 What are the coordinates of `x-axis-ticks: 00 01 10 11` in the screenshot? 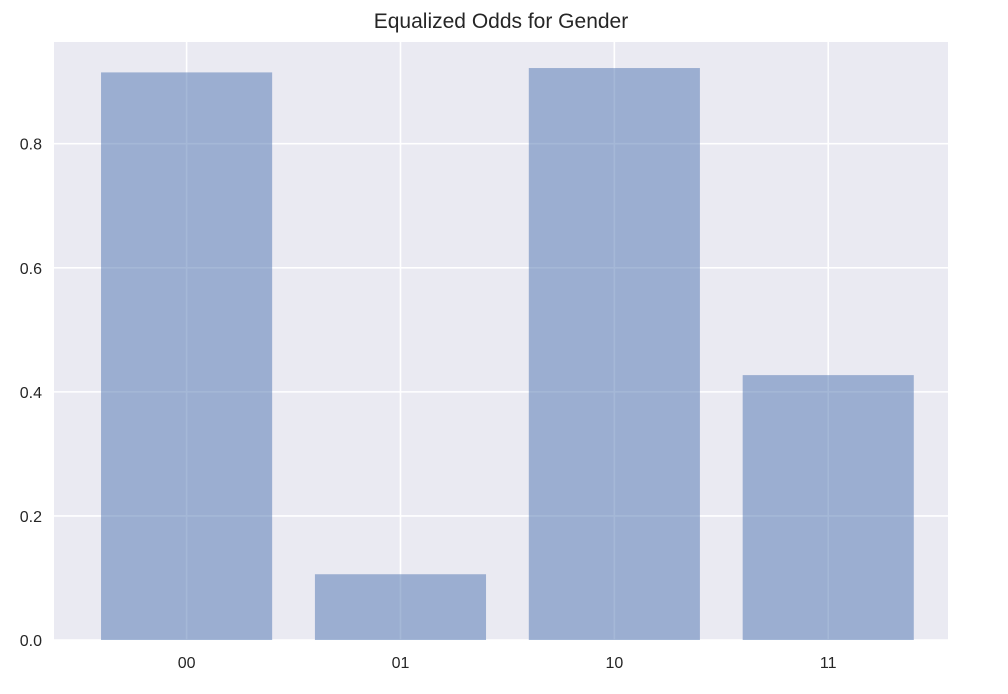 It's located at (507, 663).